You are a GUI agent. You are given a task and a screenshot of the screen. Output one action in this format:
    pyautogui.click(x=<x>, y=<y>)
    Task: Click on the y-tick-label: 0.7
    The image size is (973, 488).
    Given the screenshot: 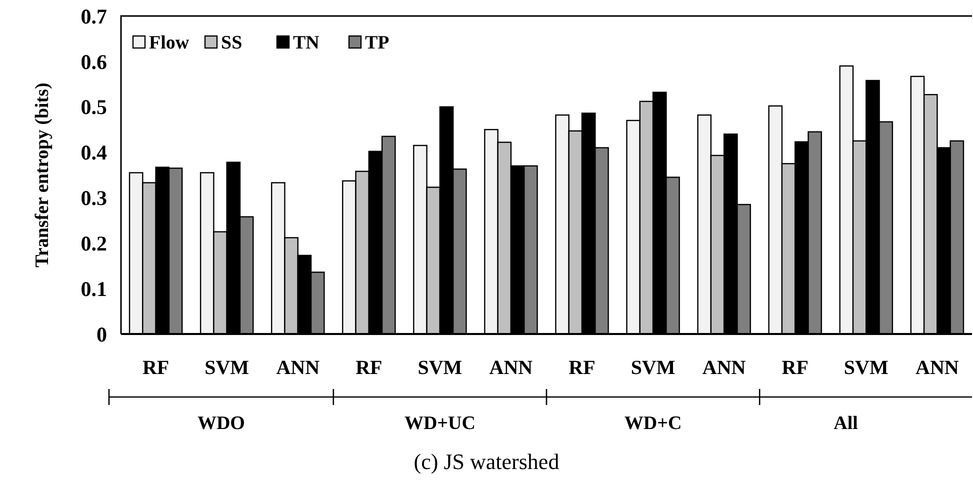 What is the action you would take?
    pyautogui.click(x=93, y=16)
    